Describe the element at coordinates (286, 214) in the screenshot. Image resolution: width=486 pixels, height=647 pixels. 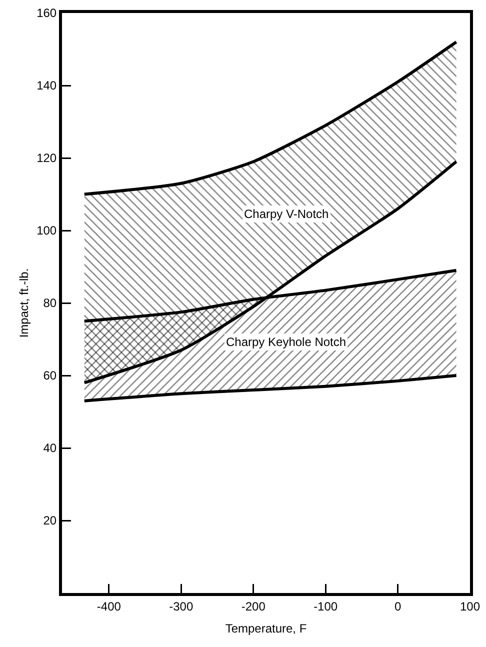
I see `series-label: Charpy V-Notch` at that location.